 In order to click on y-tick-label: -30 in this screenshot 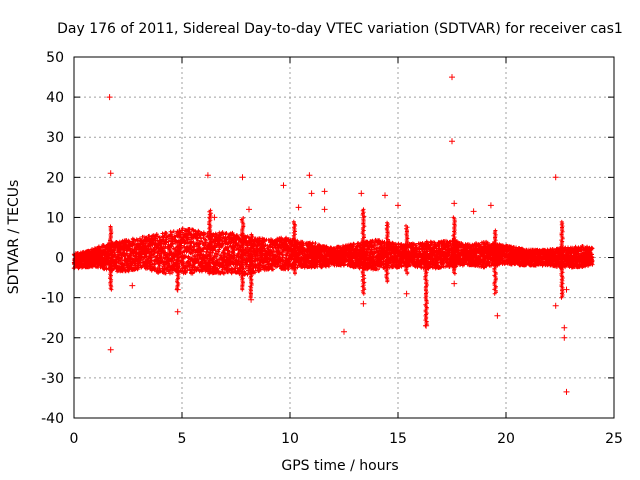, I will do `click(52, 379)`.